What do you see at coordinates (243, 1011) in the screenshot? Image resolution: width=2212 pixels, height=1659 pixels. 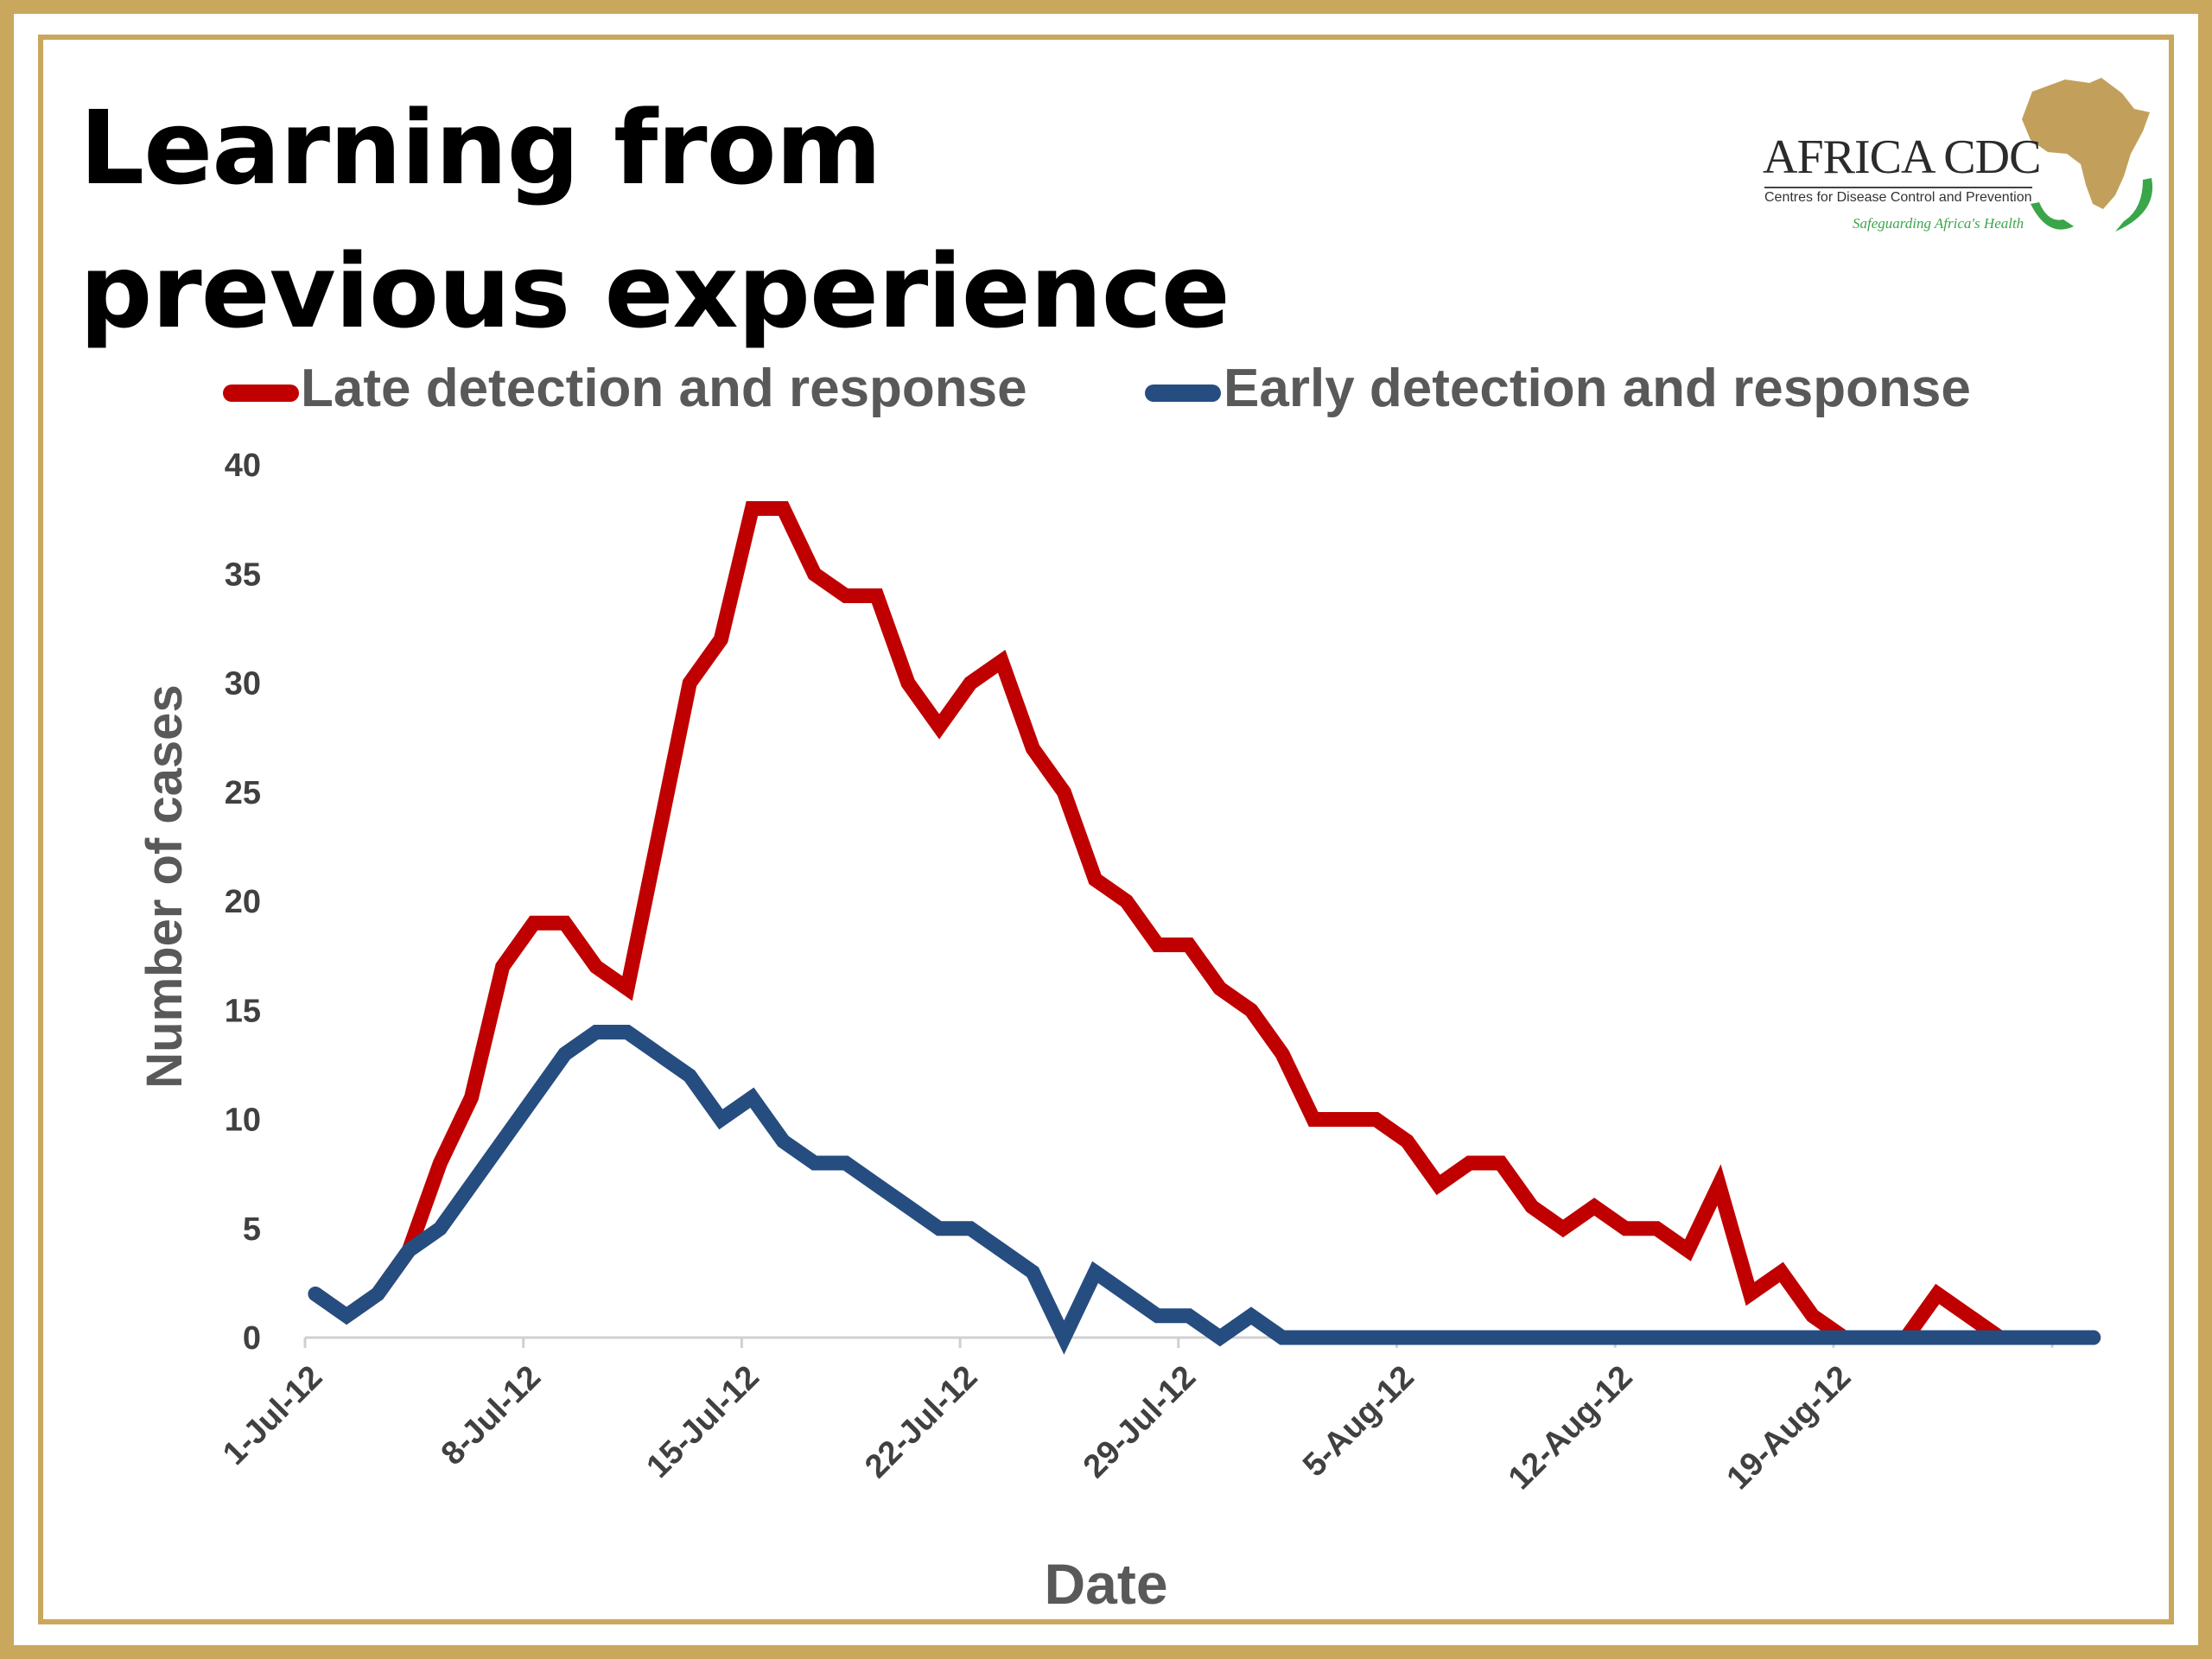 I see `y-tick-label: 15` at bounding box center [243, 1011].